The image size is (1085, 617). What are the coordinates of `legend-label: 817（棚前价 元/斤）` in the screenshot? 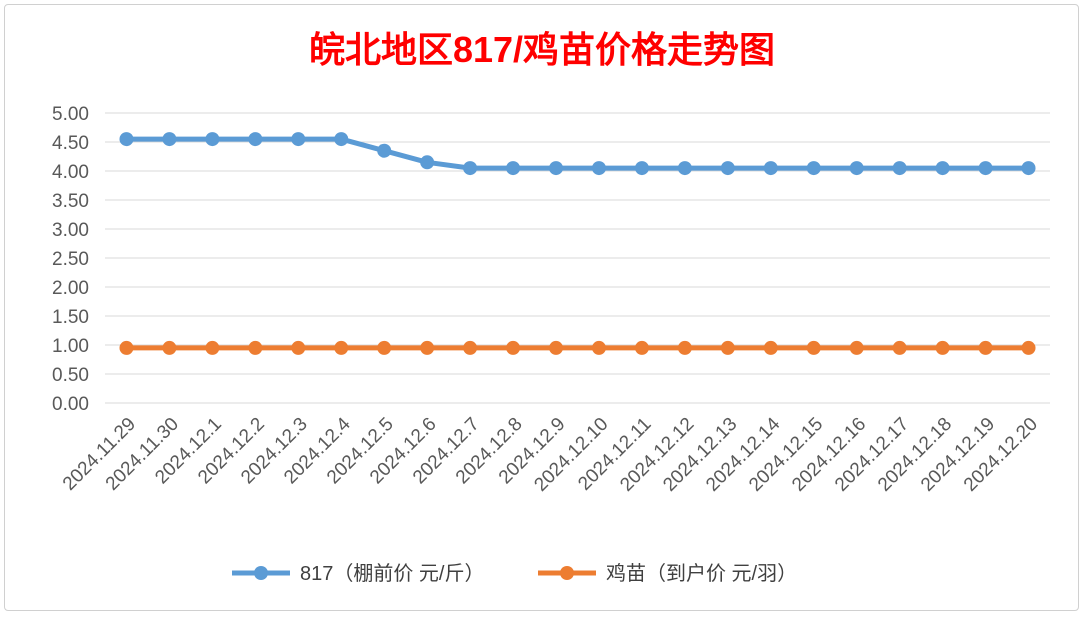 It's located at (392, 573).